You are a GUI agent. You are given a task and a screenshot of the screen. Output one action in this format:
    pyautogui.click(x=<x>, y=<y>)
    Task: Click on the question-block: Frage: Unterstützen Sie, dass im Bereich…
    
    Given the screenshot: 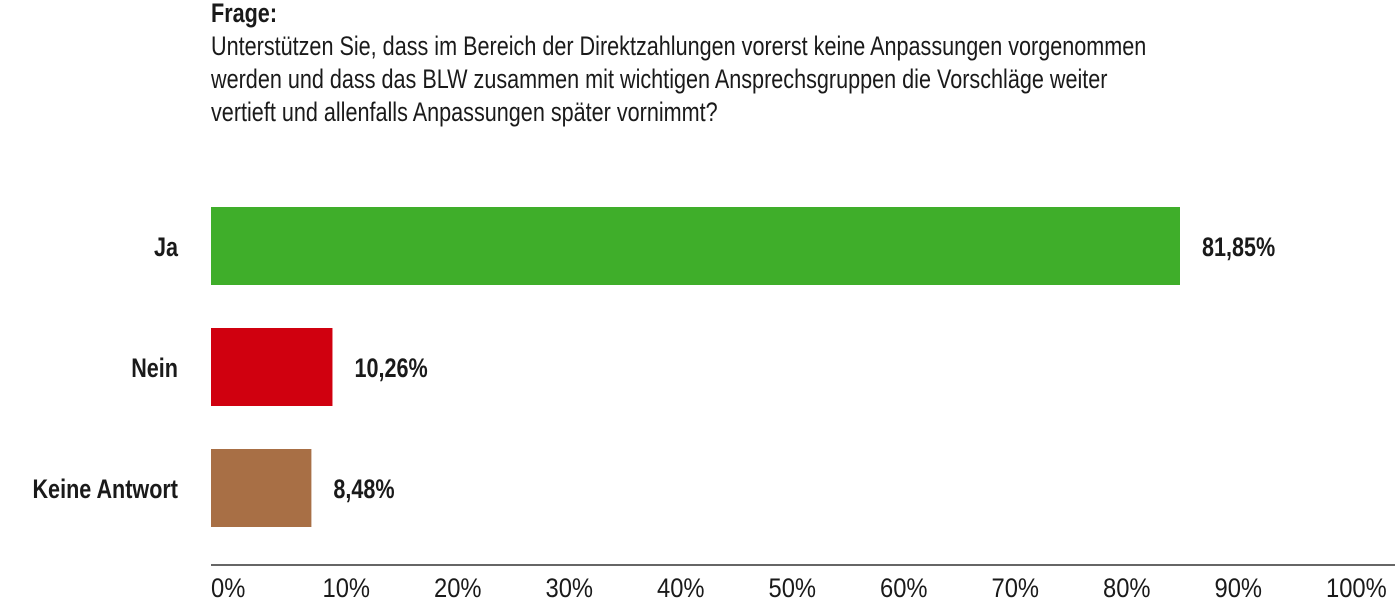 What is the action you would take?
    pyautogui.click(x=678, y=64)
    